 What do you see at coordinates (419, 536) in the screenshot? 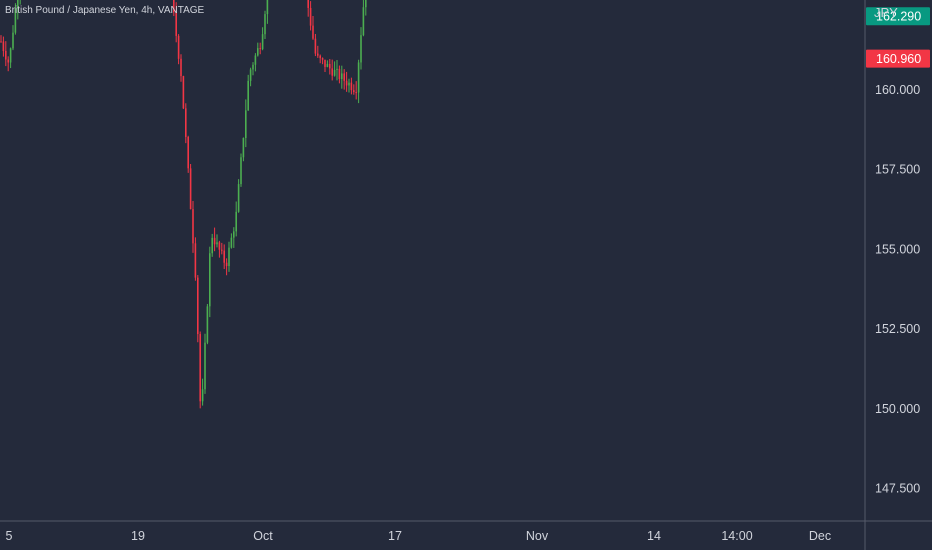
I see `time-axis-ticks: 5 19 Oct 17 Nov 14 14:00 Dec` at bounding box center [419, 536].